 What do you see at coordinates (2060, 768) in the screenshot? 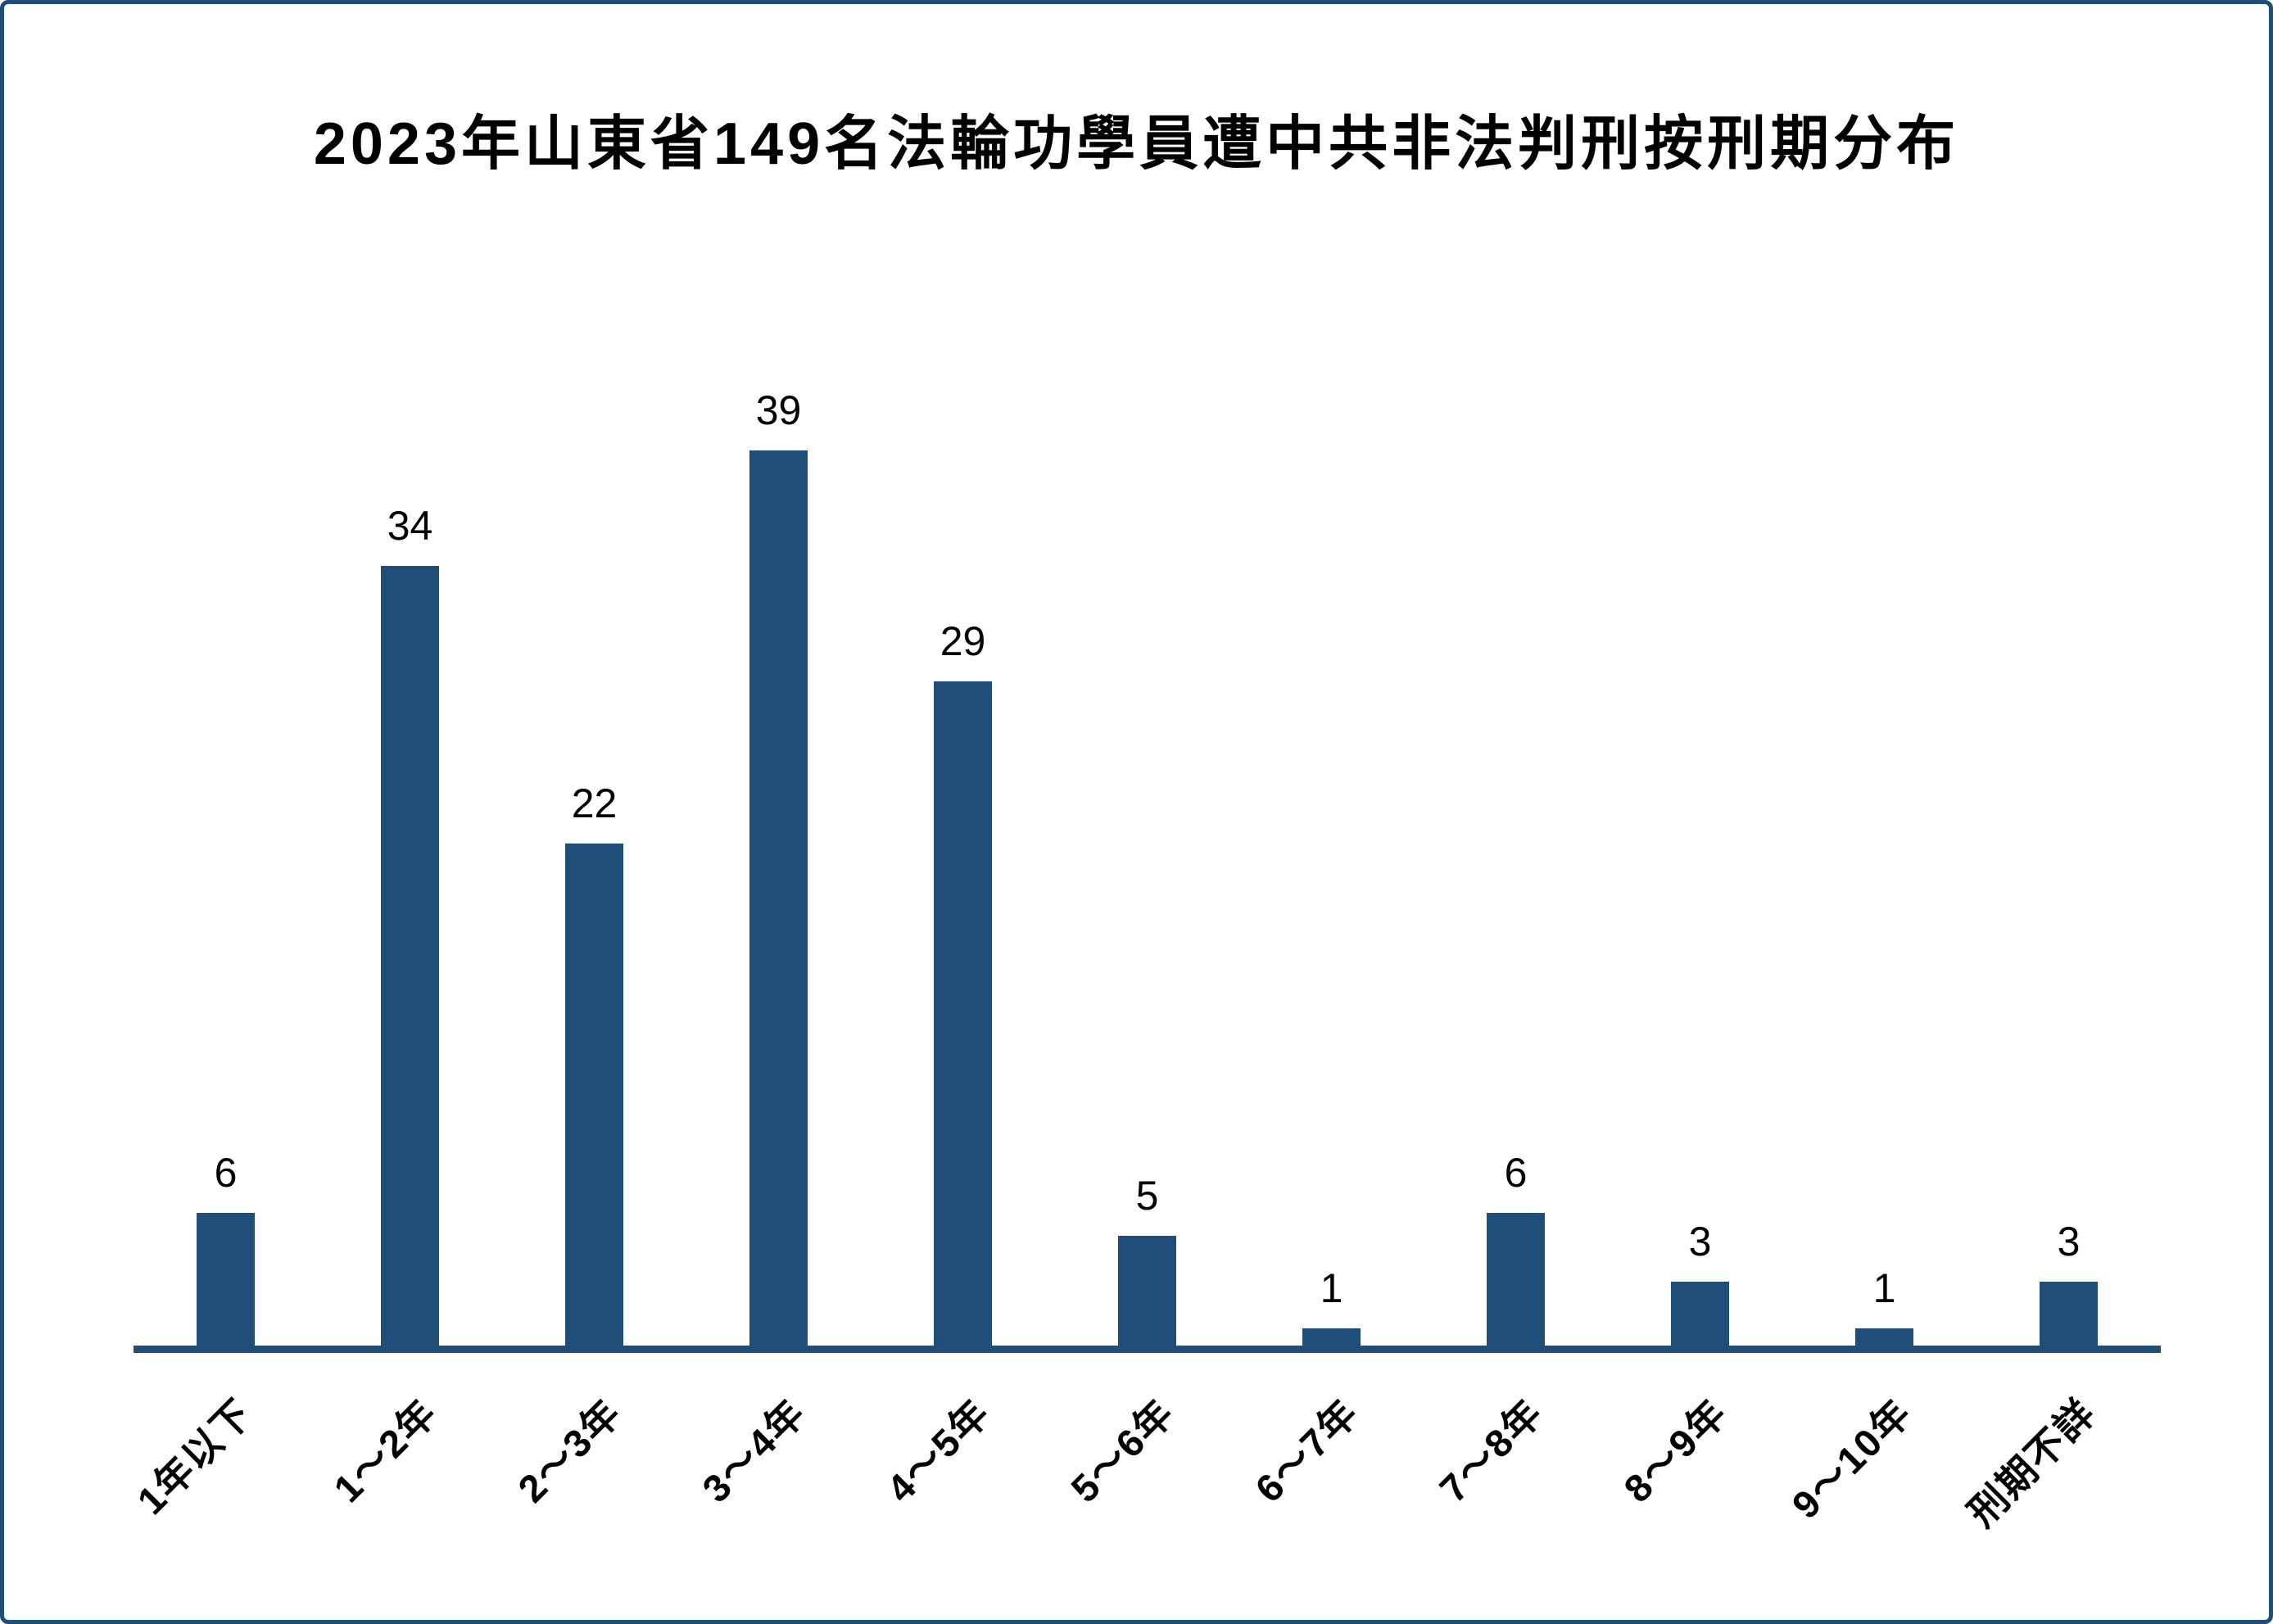
I see `bar-group: 3 刑期不詳` at bounding box center [2060, 768].